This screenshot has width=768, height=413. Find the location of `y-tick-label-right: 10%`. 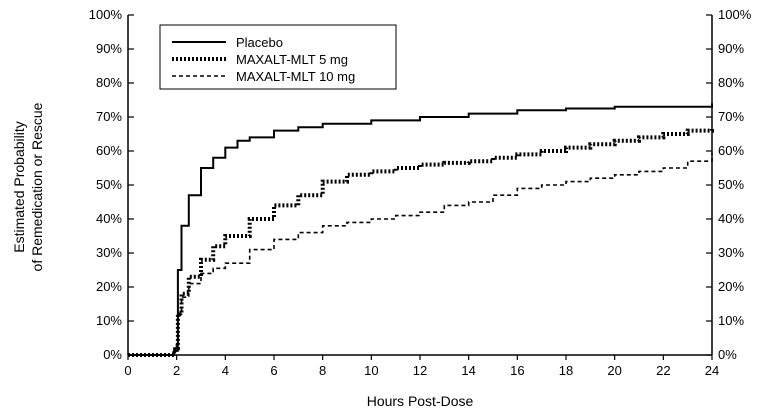

y-tick-label-right: 10% is located at coordinates (731, 320).